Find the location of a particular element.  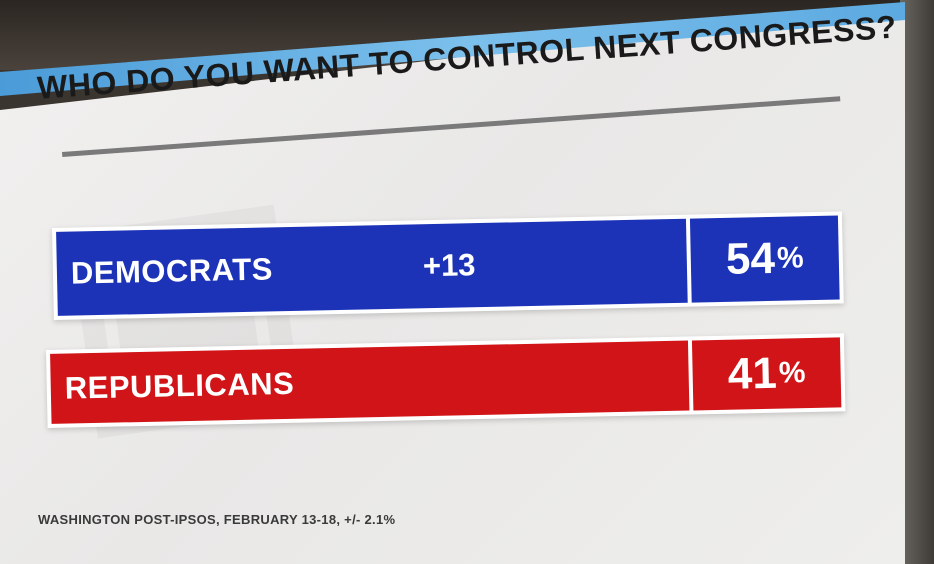

bar-row-republicans: REPUBLICANS 41% is located at coordinates (446, 380).